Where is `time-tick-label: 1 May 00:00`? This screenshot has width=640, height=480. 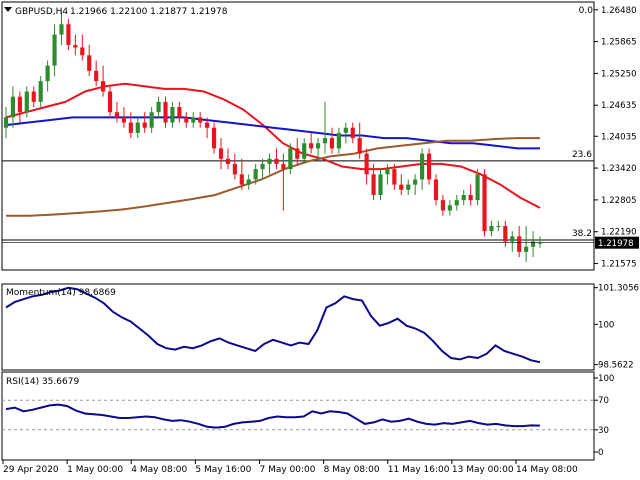
time-tick-label: 1 May 00:00 is located at coordinates (95, 470).